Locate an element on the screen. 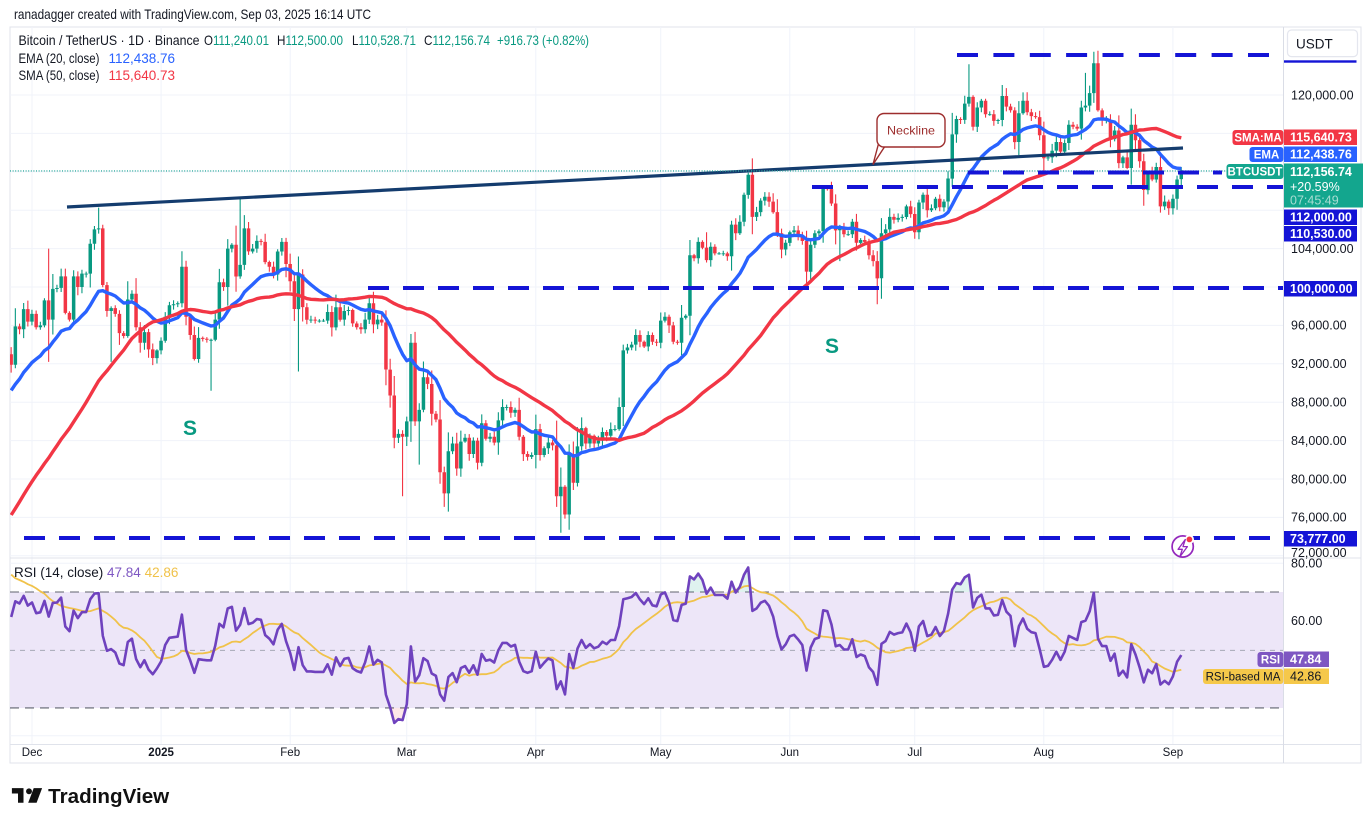 The image size is (1371, 826). svg-text: C112,156.74 is located at coordinates (457, 40).